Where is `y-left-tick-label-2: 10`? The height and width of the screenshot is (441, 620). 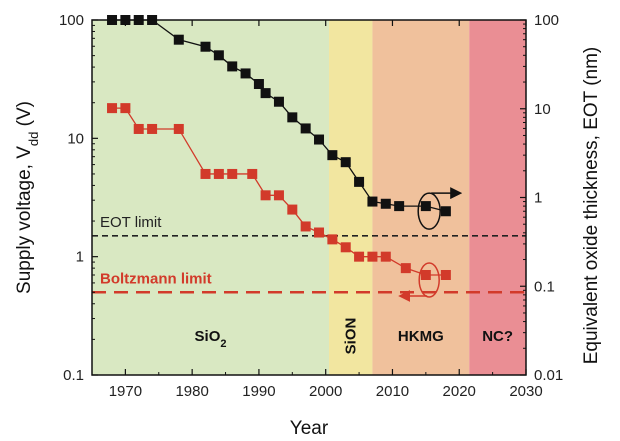
y-left-tick-label-2: 10 is located at coordinates (75, 138).